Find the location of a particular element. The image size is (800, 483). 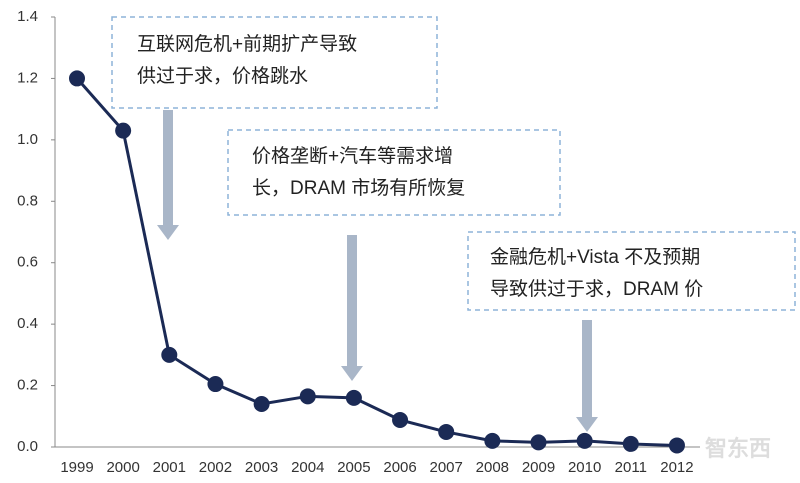

y-tick-label: 1.0 is located at coordinates (27, 139).